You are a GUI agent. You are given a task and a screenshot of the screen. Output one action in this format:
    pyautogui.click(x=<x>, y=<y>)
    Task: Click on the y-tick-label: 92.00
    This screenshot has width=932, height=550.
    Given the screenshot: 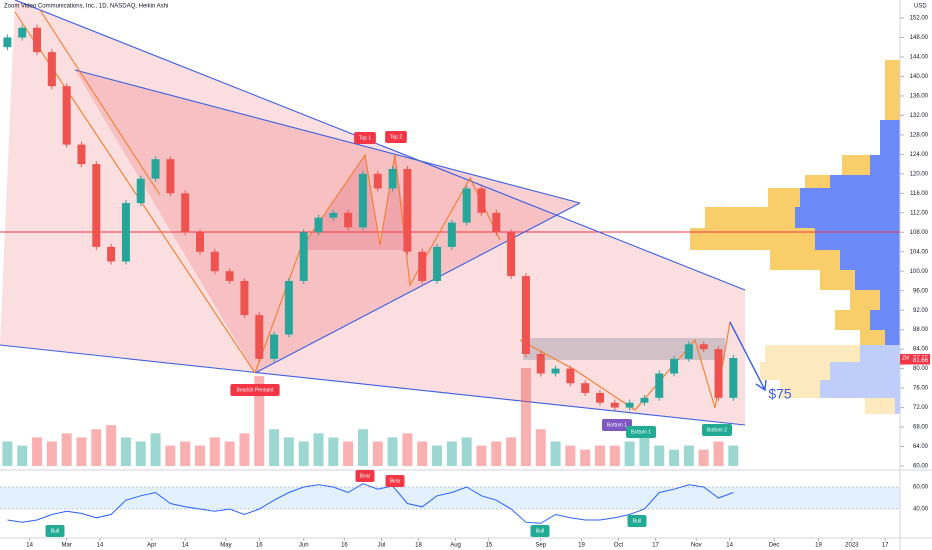 What is the action you would take?
    pyautogui.click(x=921, y=311)
    